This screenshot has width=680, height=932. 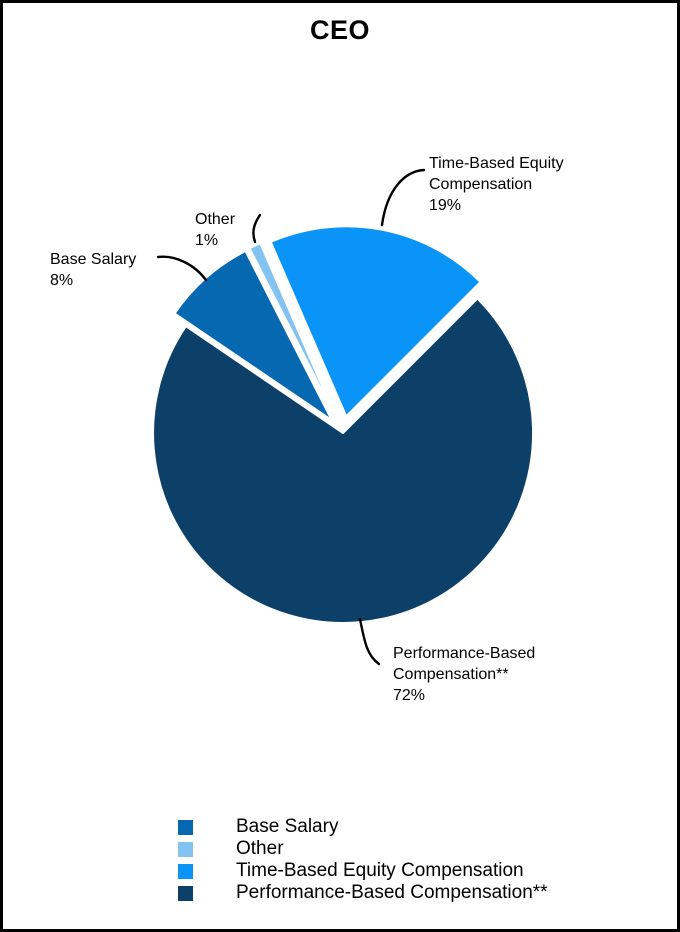 I want to click on legend-row-base-salary: Base Salary, so click(x=363, y=827).